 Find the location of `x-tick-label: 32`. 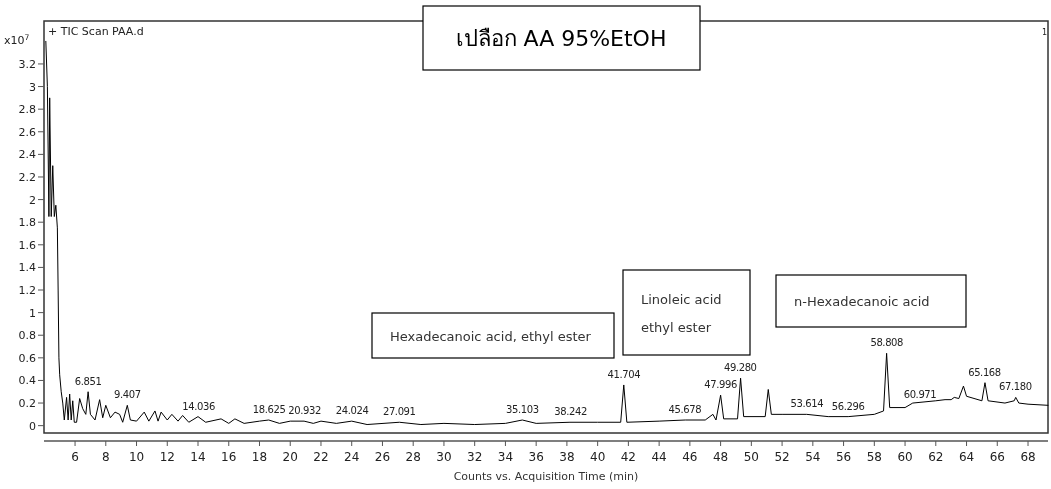

x-tick-label: 32 is located at coordinates (475, 457).